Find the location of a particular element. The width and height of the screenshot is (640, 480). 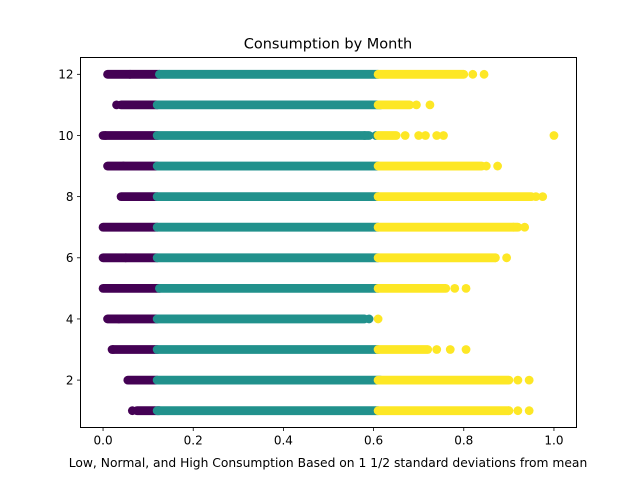

y-tick-label: 4 is located at coordinates (70, 319).